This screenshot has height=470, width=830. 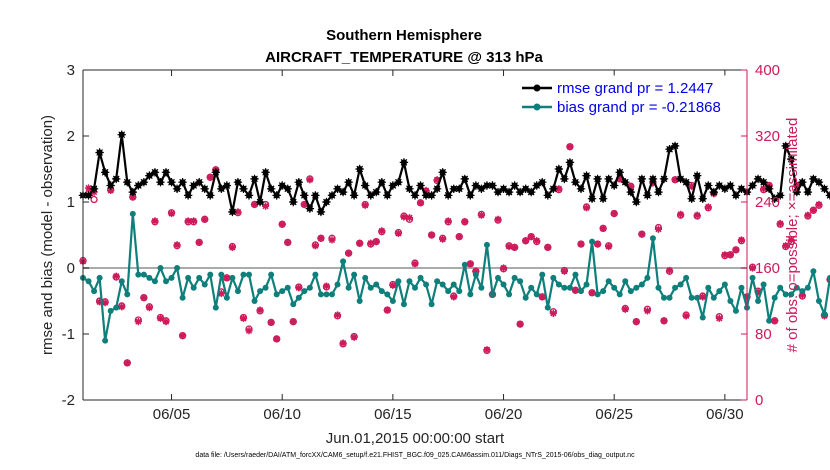 What do you see at coordinates (767, 136) in the screenshot?
I see `y2-tick-label: 320` at bounding box center [767, 136].